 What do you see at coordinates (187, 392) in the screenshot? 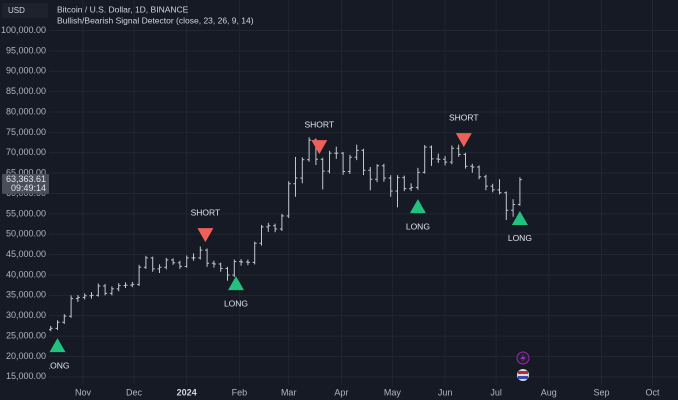
I see `x-tick-label: 2024` at bounding box center [187, 392].